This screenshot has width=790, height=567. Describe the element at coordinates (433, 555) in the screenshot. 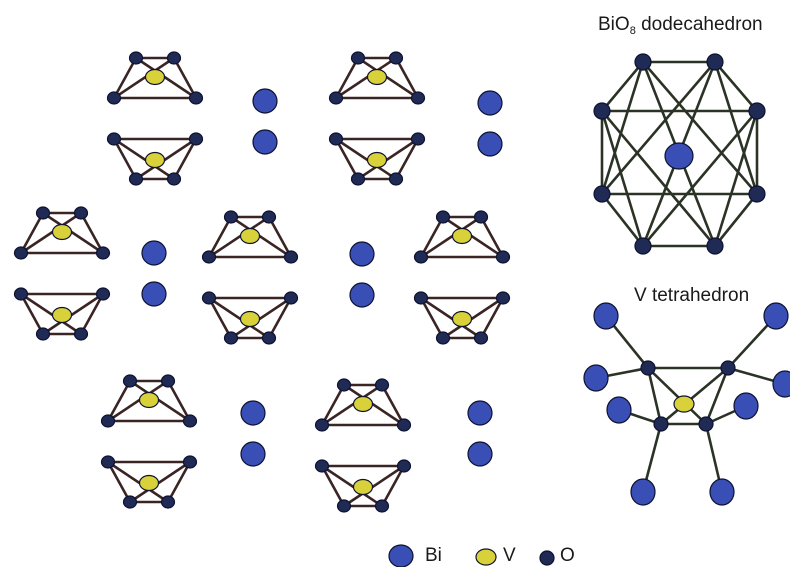

I see `legend-label-bi: Bi` at that location.